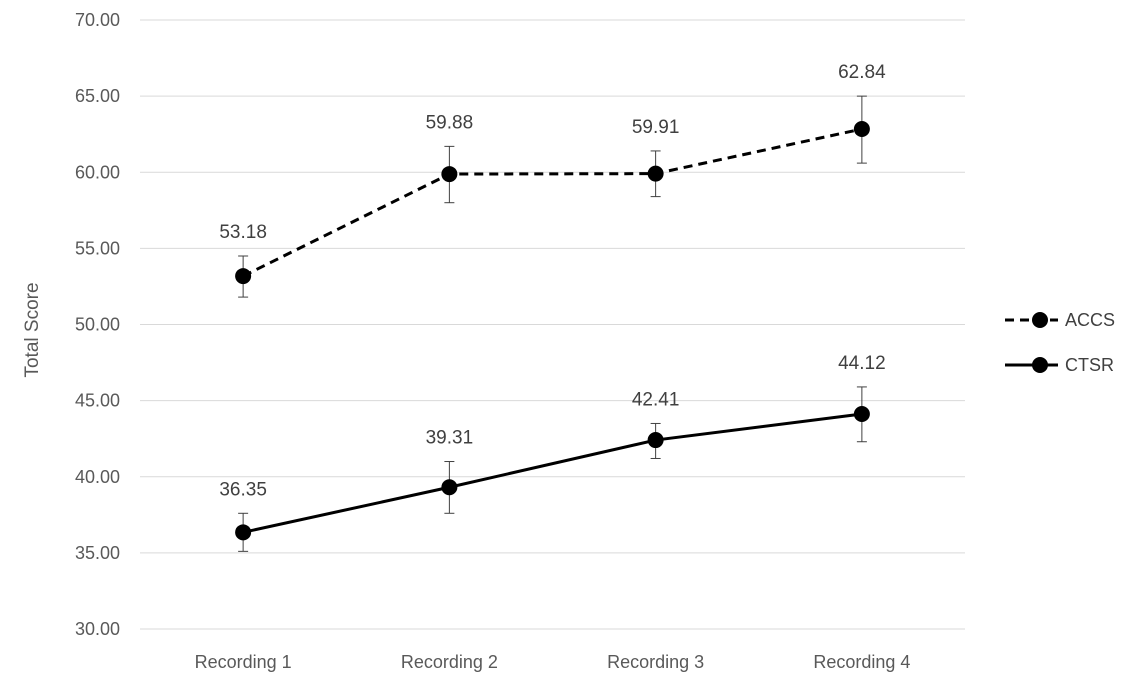 Image resolution: width=1139 pixels, height=675 pixels. I want to click on x-tick-label: Recording 4, so click(861, 662).